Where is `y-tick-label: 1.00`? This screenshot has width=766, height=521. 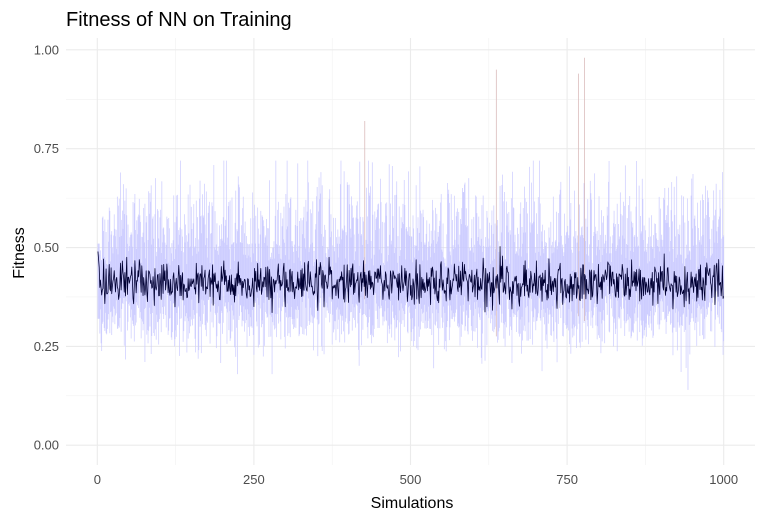 y-tick-label: 1.00 is located at coordinates (46, 49).